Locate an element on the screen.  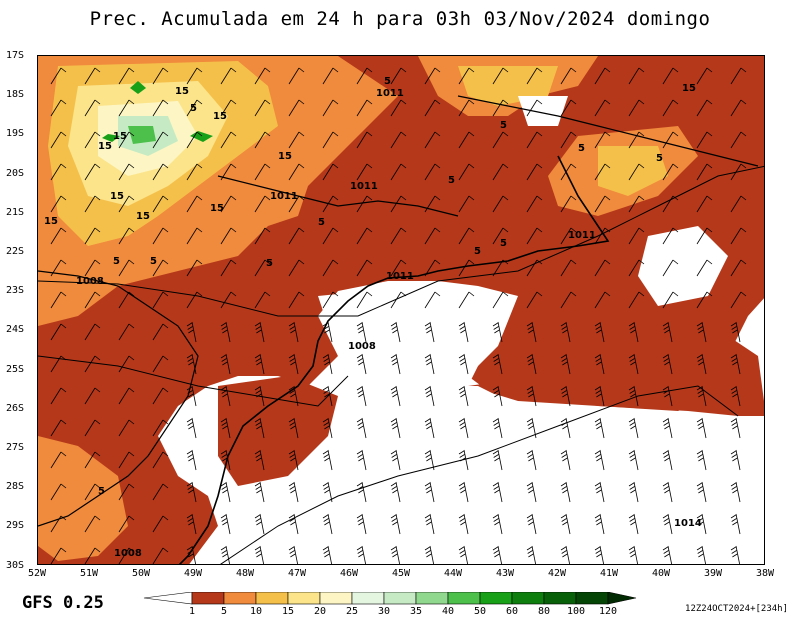
legend-level-label: 10 is located at coordinates (256, 611).